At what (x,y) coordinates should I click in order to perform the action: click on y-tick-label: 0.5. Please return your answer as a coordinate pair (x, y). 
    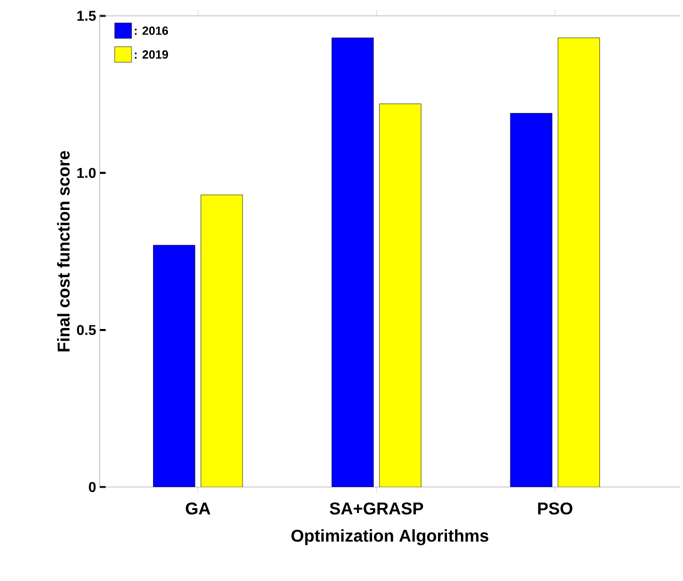
    Looking at the image, I should click on (86, 329).